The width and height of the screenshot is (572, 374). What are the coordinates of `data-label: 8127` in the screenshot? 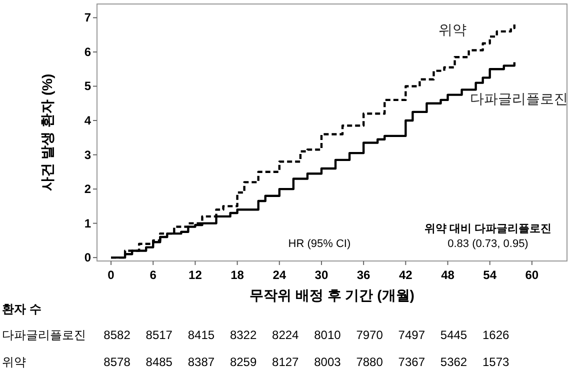 It's located at (286, 362).